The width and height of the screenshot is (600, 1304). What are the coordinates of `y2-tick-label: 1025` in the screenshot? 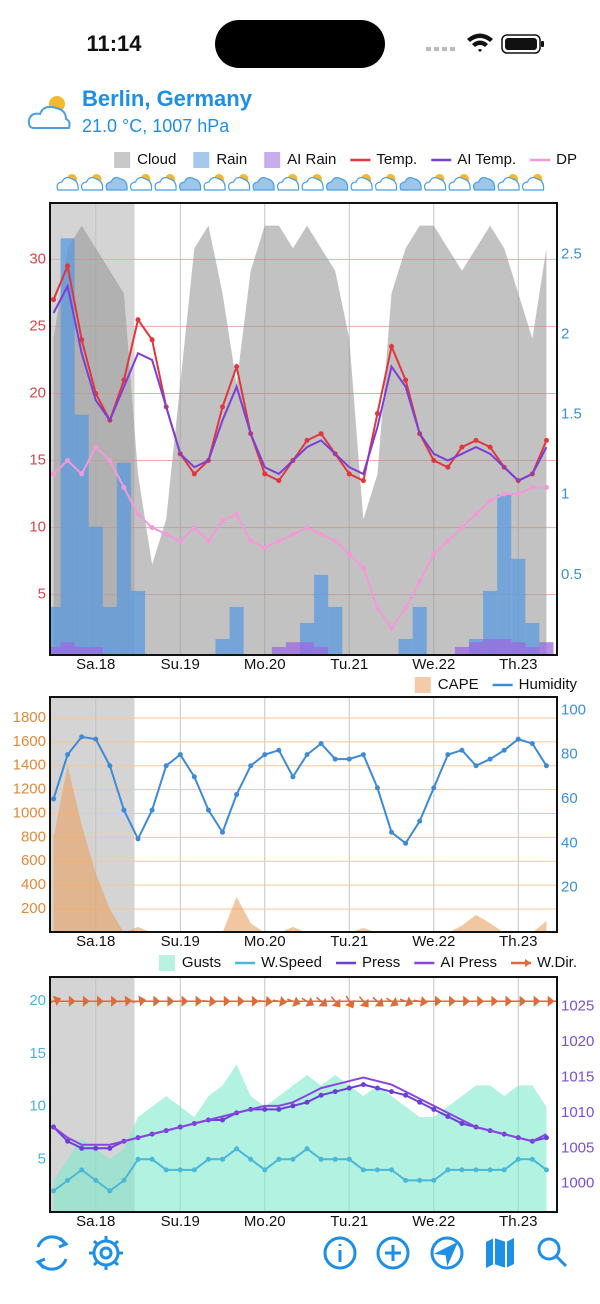 It's located at (577, 1006).